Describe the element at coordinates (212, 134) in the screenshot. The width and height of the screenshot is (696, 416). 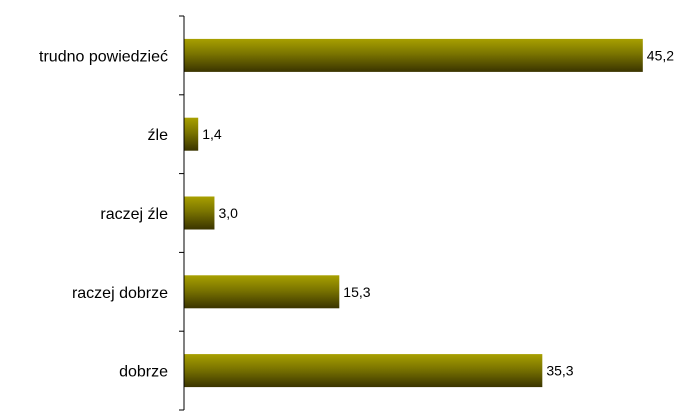
I see `value-label-1: 1,4` at that location.